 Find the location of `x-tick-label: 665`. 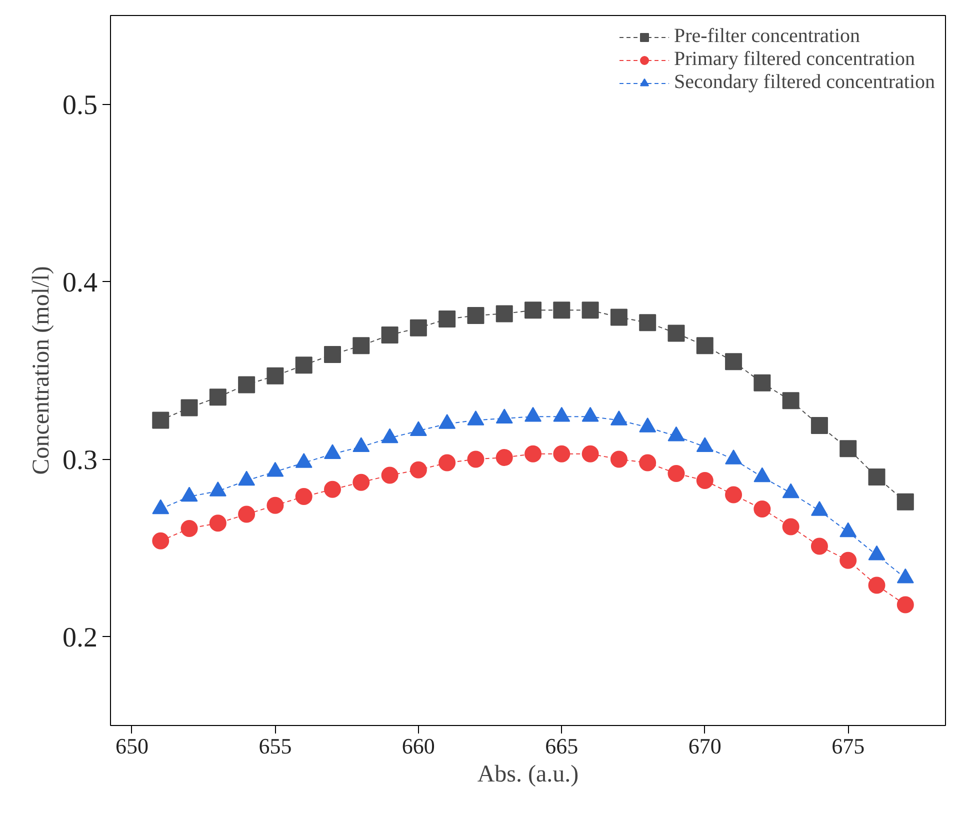

x-tick-label: 665 is located at coordinates (561, 746).